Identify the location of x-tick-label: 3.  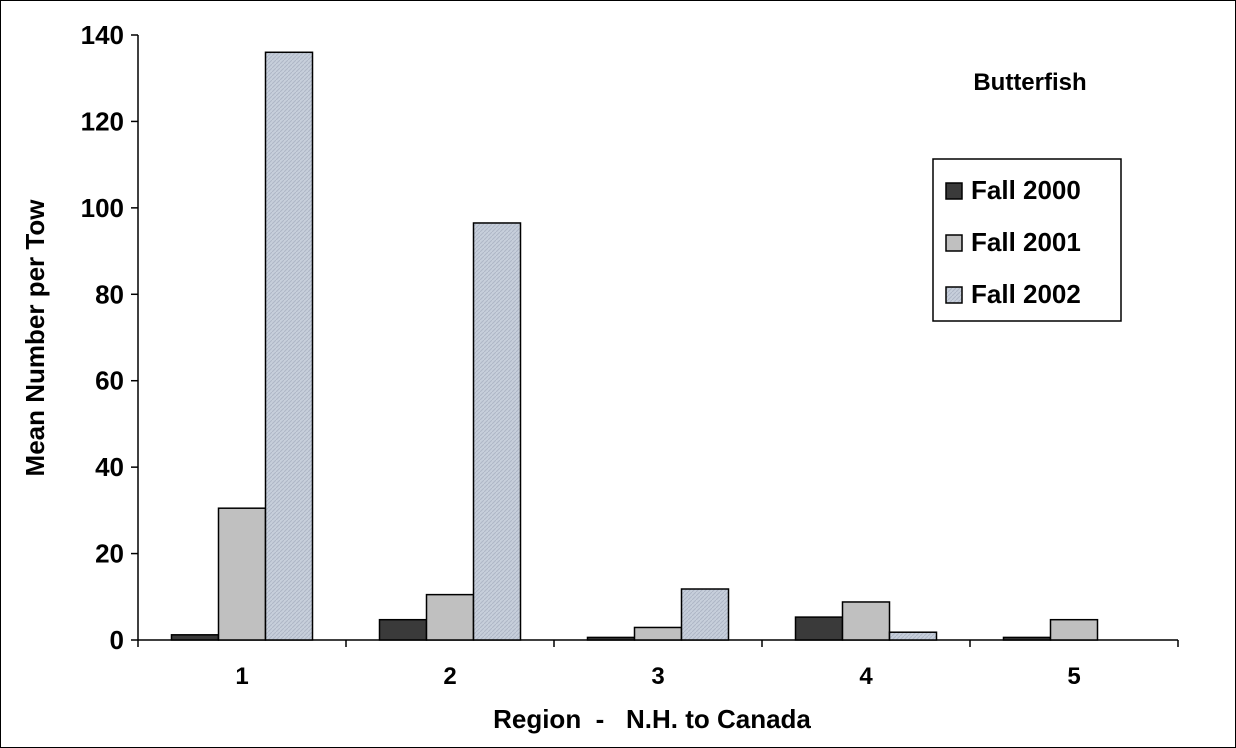
(657, 676).